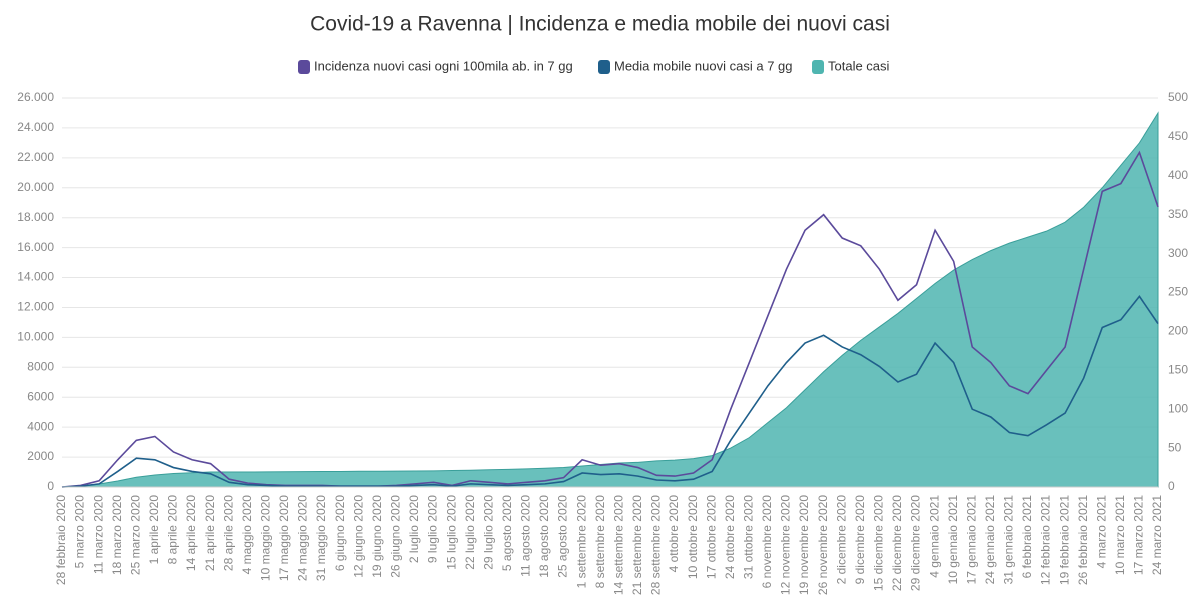 Image resolution: width=1200 pixels, height=613 pixels. Describe the element at coordinates (1178, 369) in the screenshot. I see `y2-tick-label: 150` at that location.